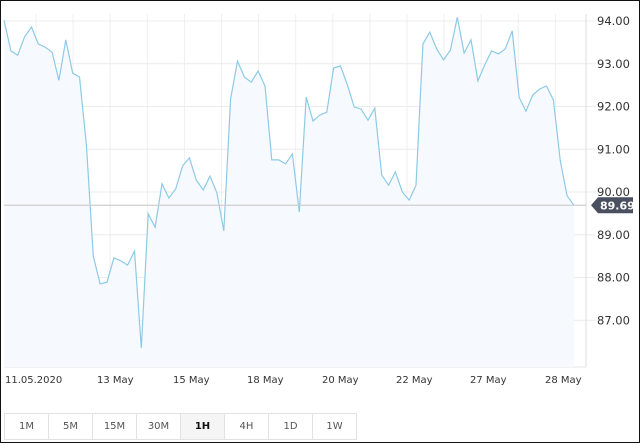 The image size is (640, 443). I want to click on y-tick-label: 87.00, so click(613, 320).